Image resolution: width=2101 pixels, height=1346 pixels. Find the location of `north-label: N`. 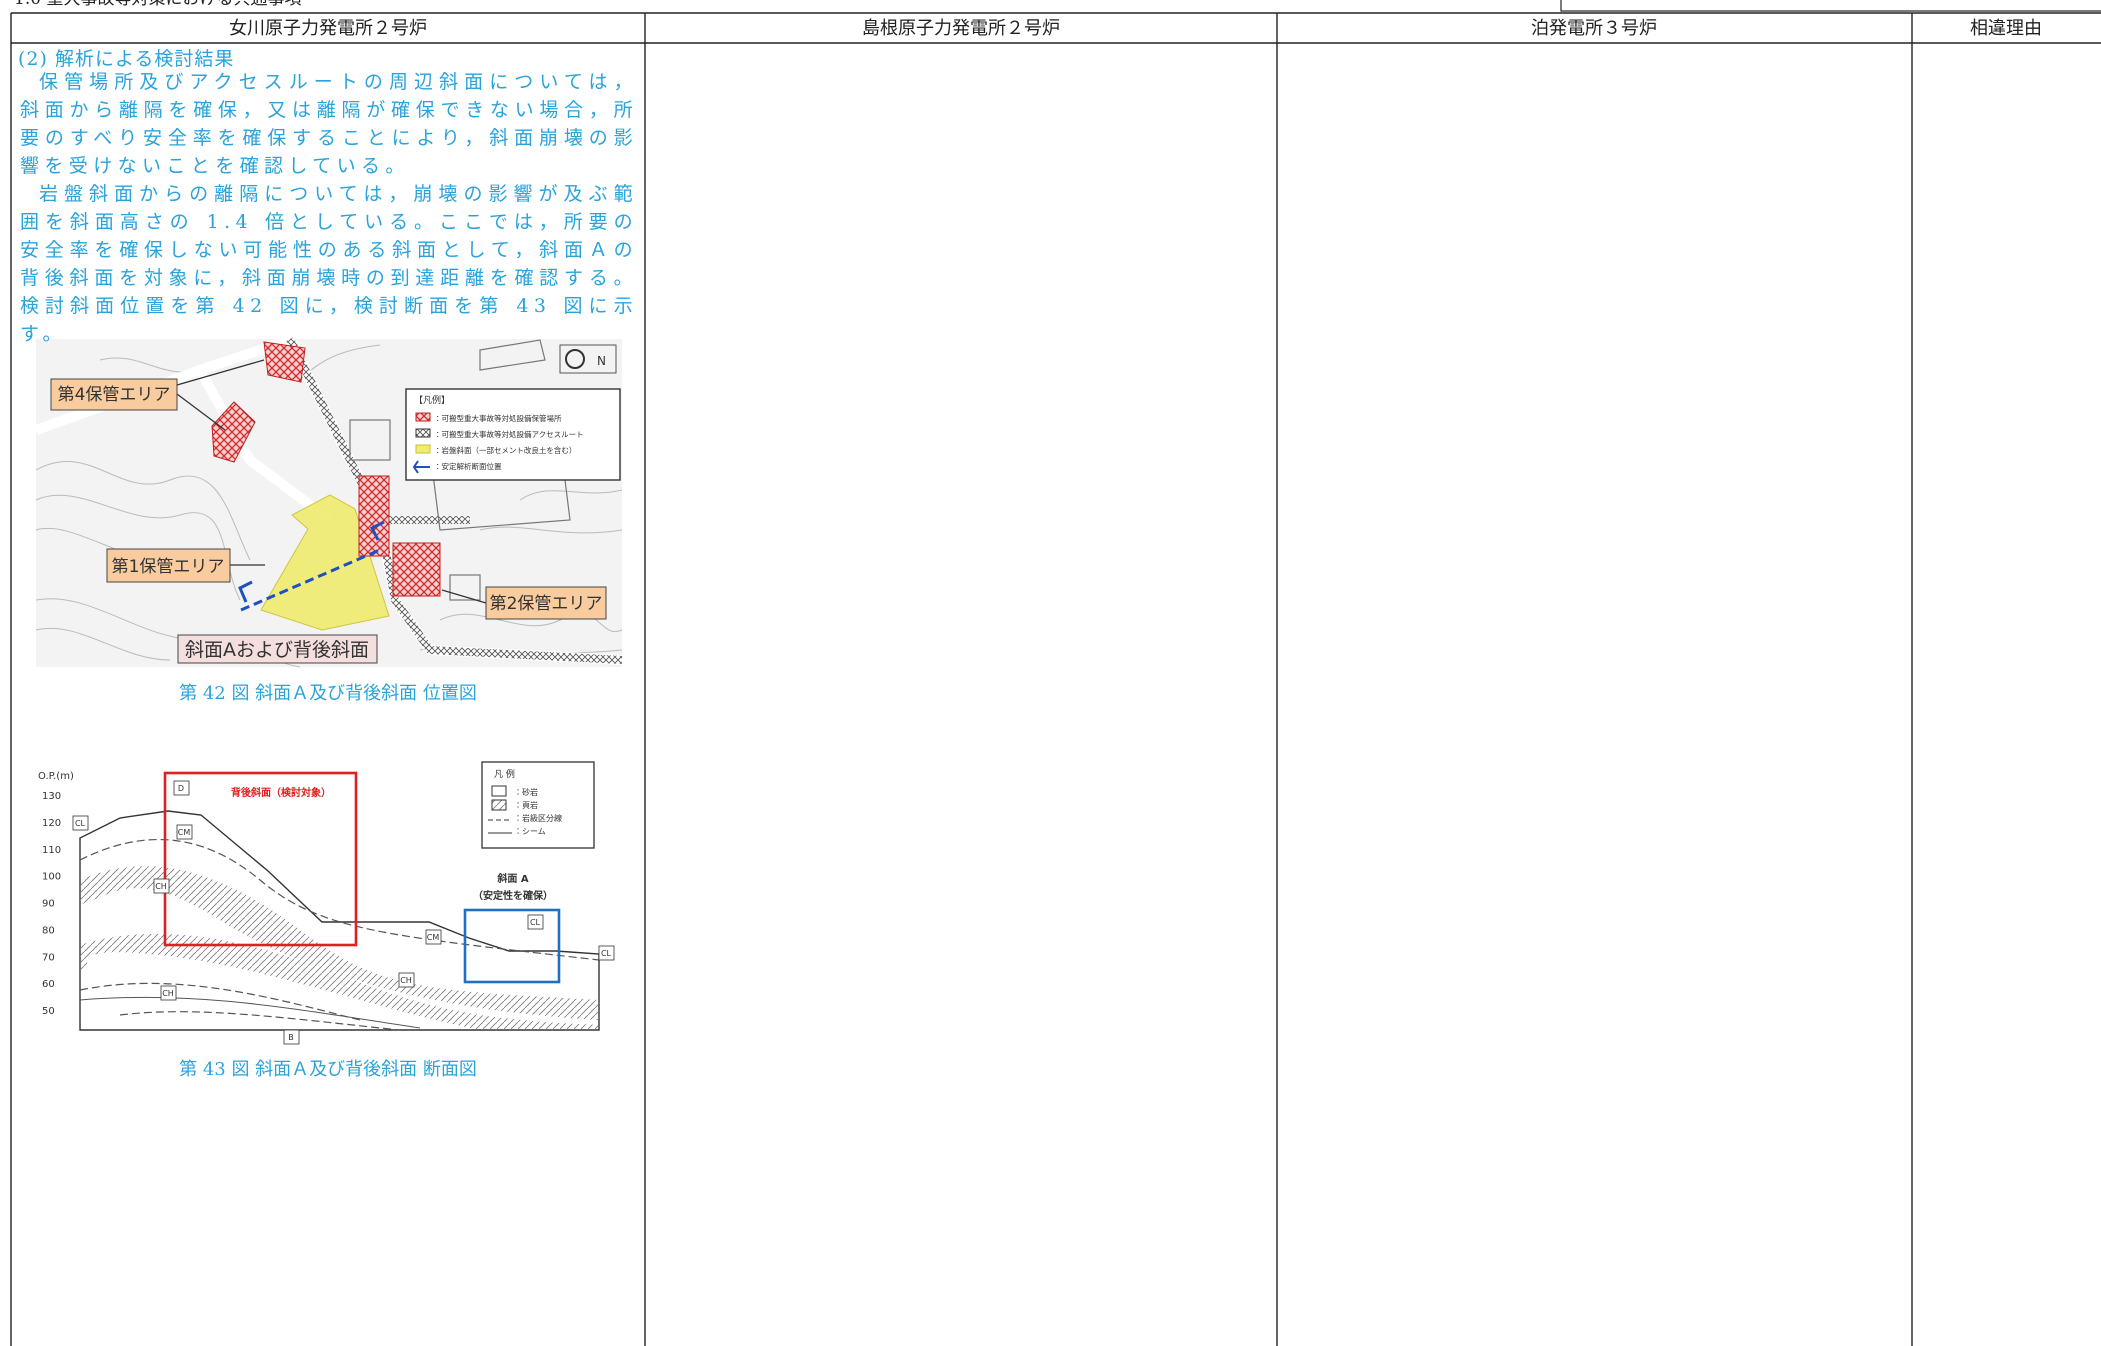

north-label: N is located at coordinates (601, 361).